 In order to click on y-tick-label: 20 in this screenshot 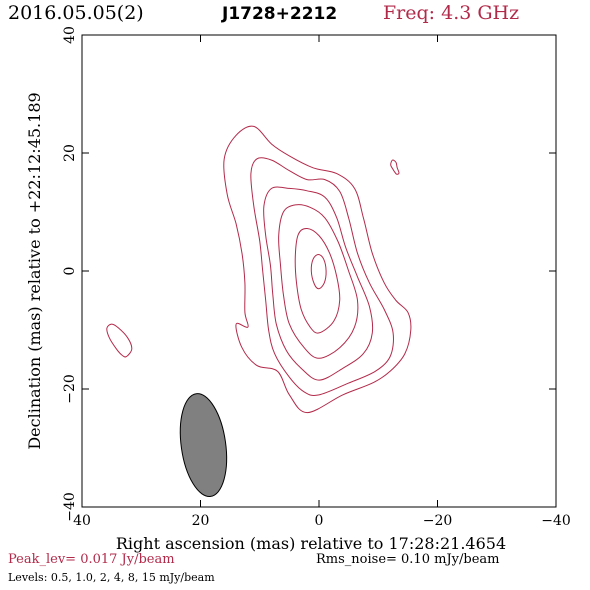, I will do `click(70, 153)`.